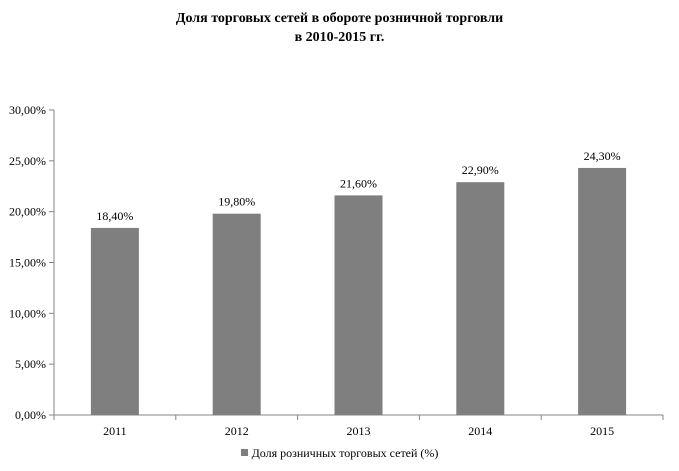  I want to click on legend-label: Доля розничных торговых сетей (%), so click(345, 453).